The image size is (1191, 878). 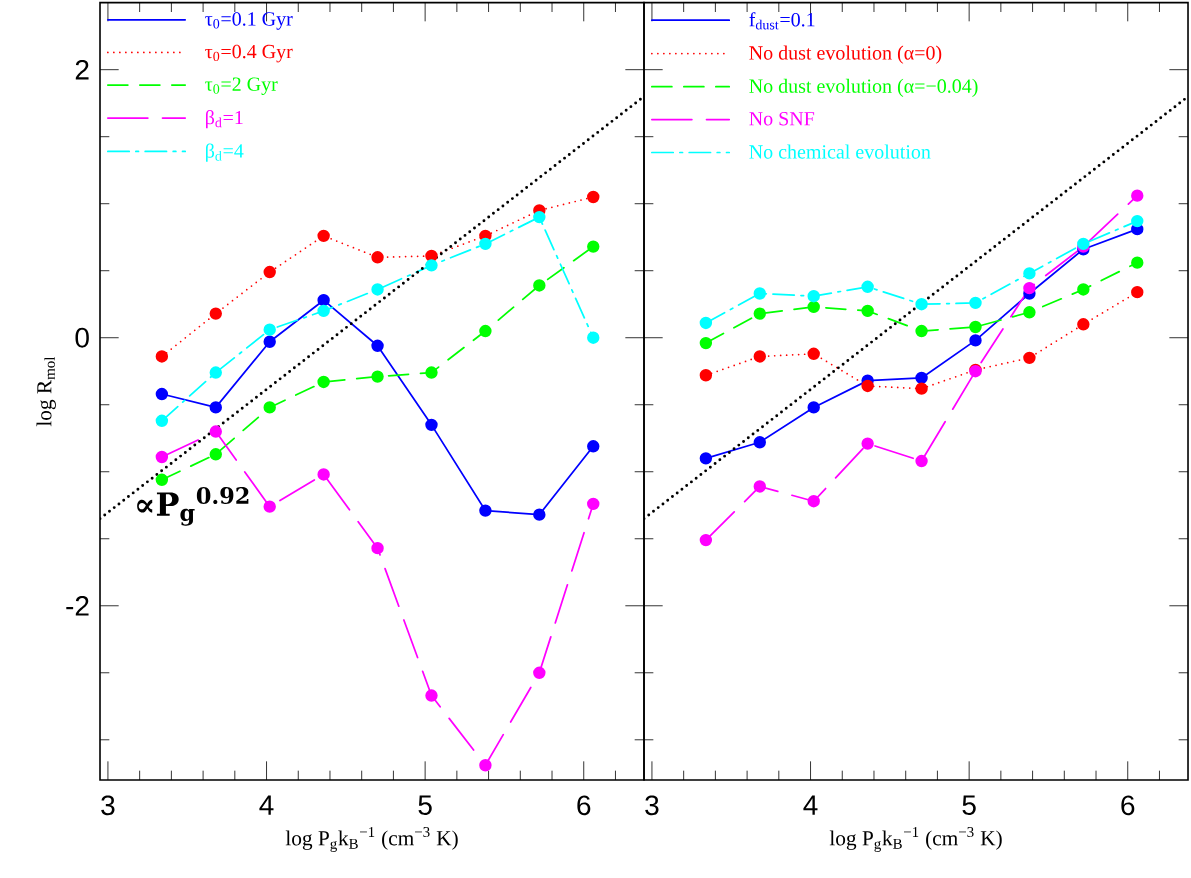 What do you see at coordinates (77, 605) in the screenshot?
I see `y-tick-label: -2` at bounding box center [77, 605].